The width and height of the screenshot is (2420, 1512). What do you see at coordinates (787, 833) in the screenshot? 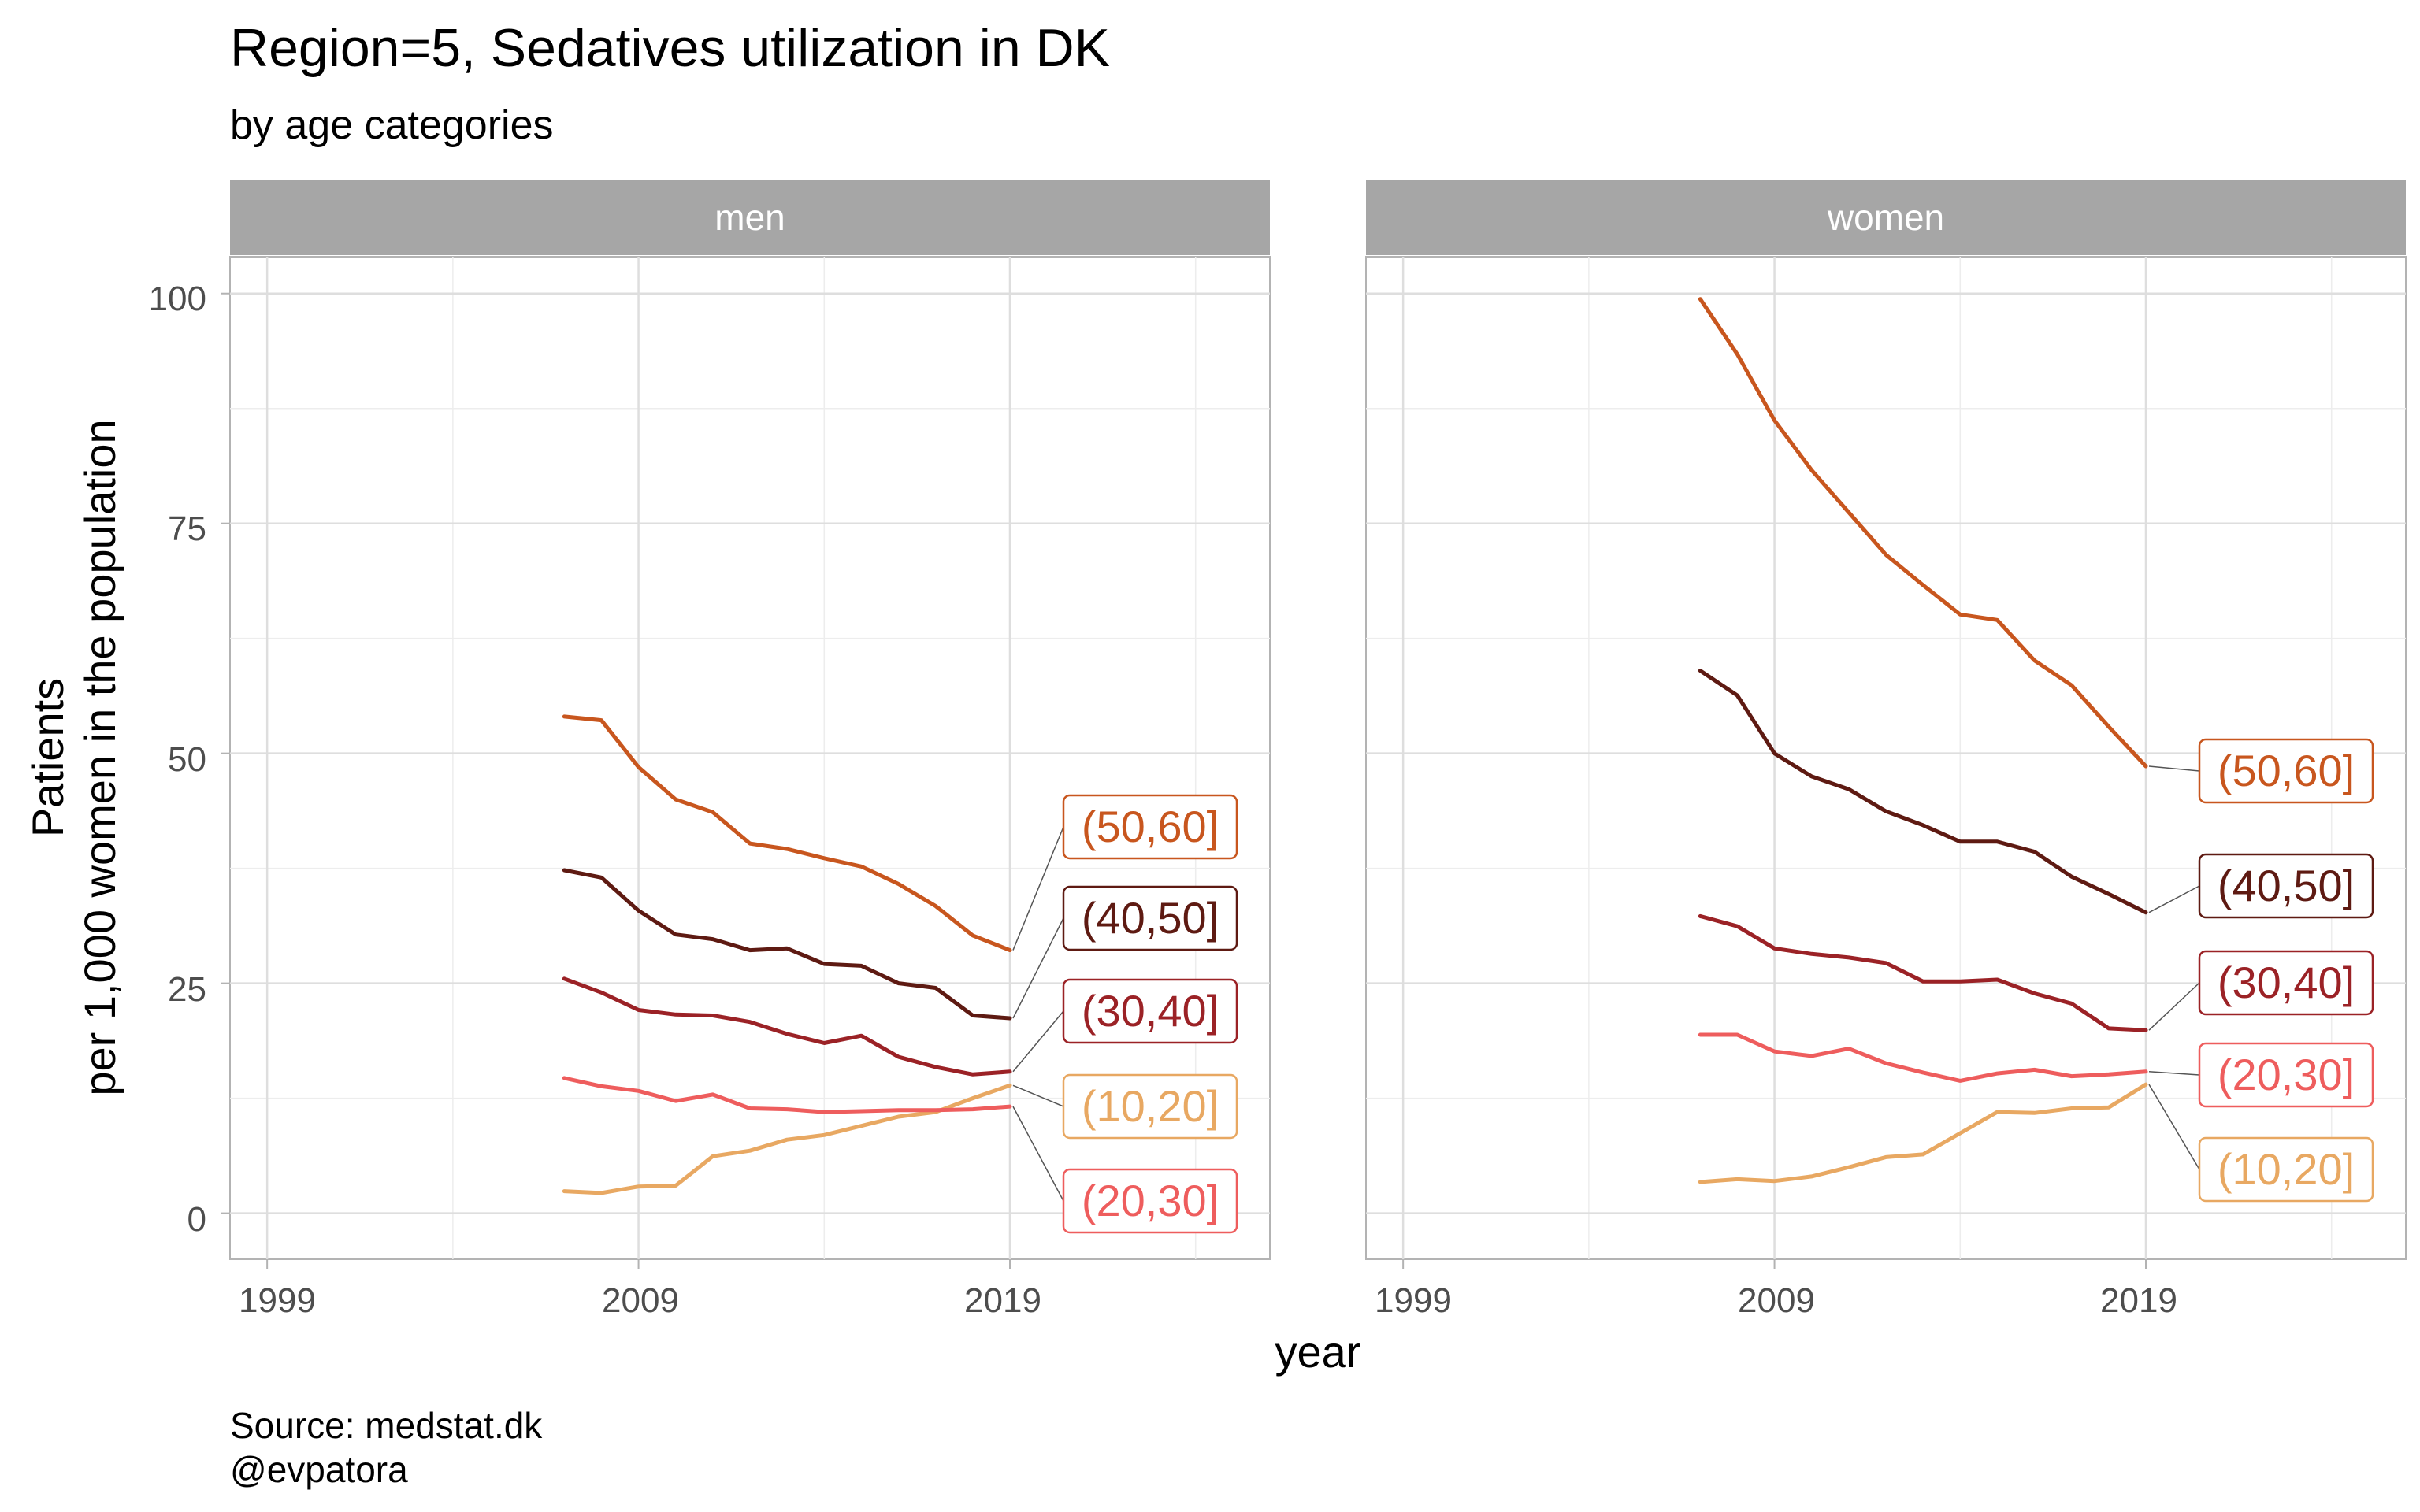
I see `series-line-men--50-60-` at bounding box center [787, 833].